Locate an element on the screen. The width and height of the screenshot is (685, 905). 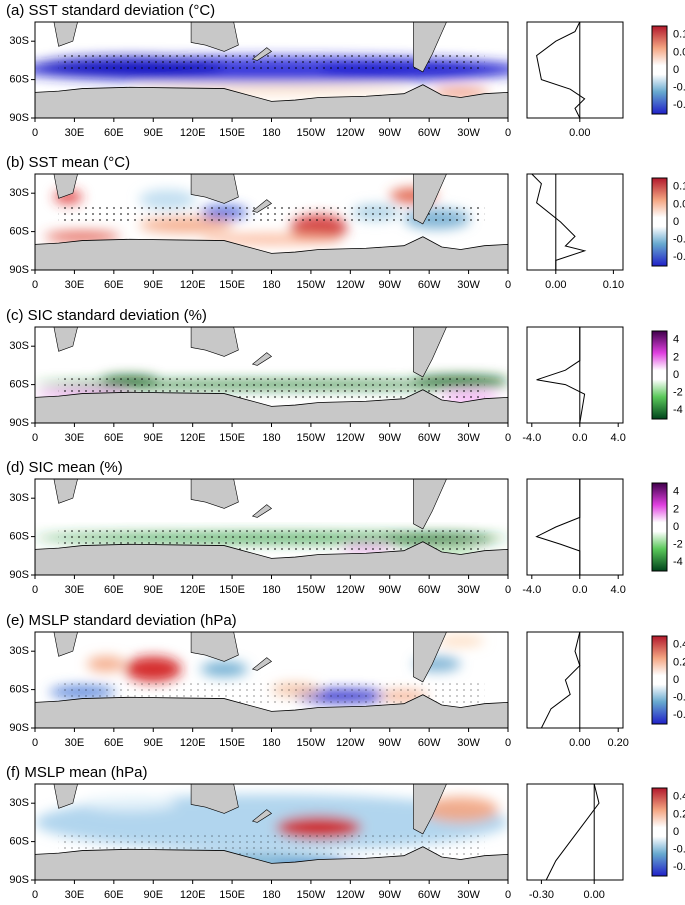
panel-title: (b) SST mean (°C) is located at coordinates (68, 162).